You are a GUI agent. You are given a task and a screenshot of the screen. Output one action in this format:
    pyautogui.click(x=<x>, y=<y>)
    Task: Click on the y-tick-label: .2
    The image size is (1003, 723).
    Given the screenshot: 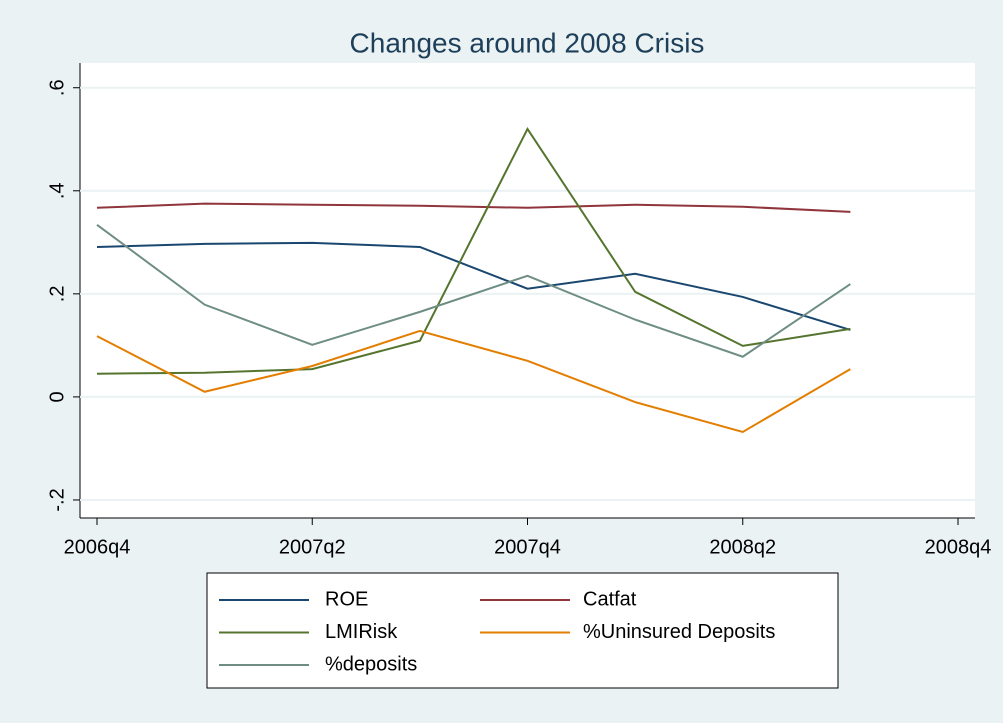 What is the action you would take?
    pyautogui.click(x=57, y=294)
    